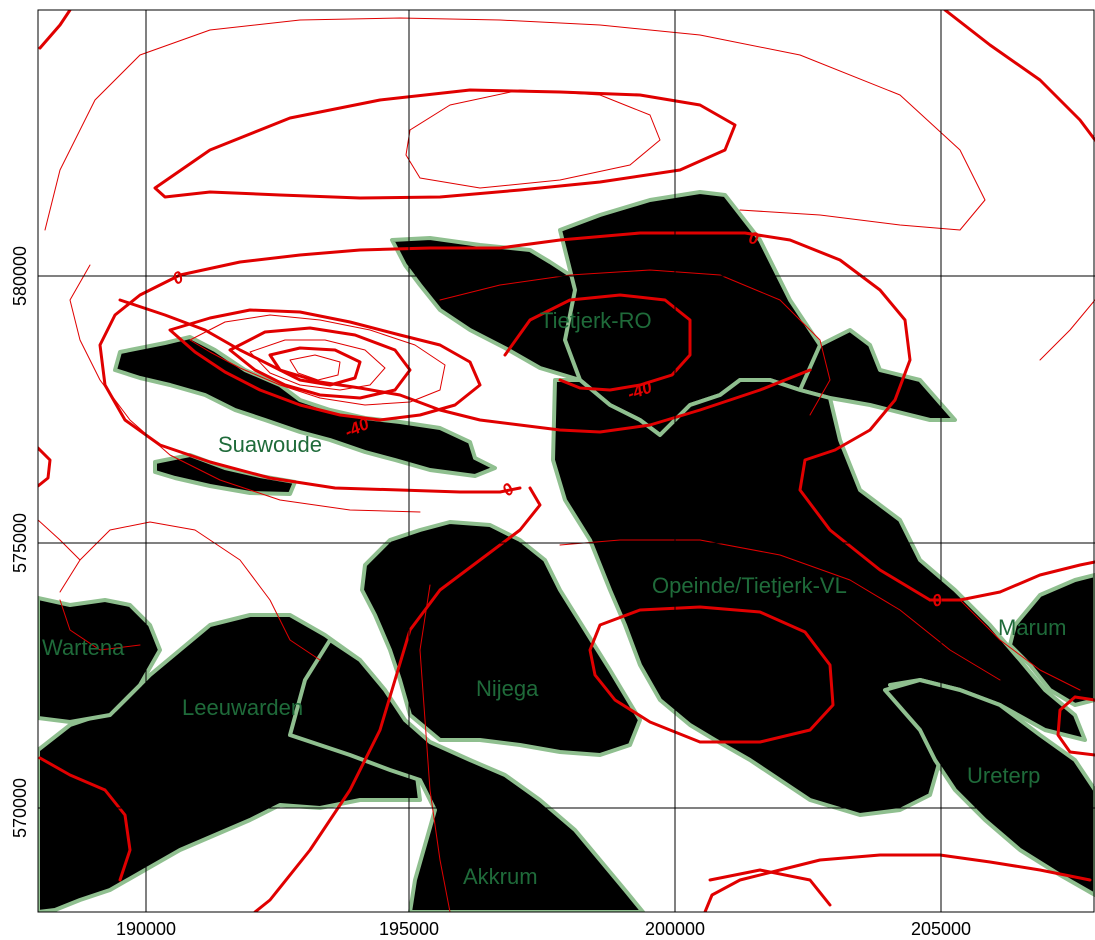 This screenshot has height=940, width=1095. What do you see at coordinates (500, 876) in the screenshot?
I see `field-label-akkrum: Akkrum` at bounding box center [500, 876].